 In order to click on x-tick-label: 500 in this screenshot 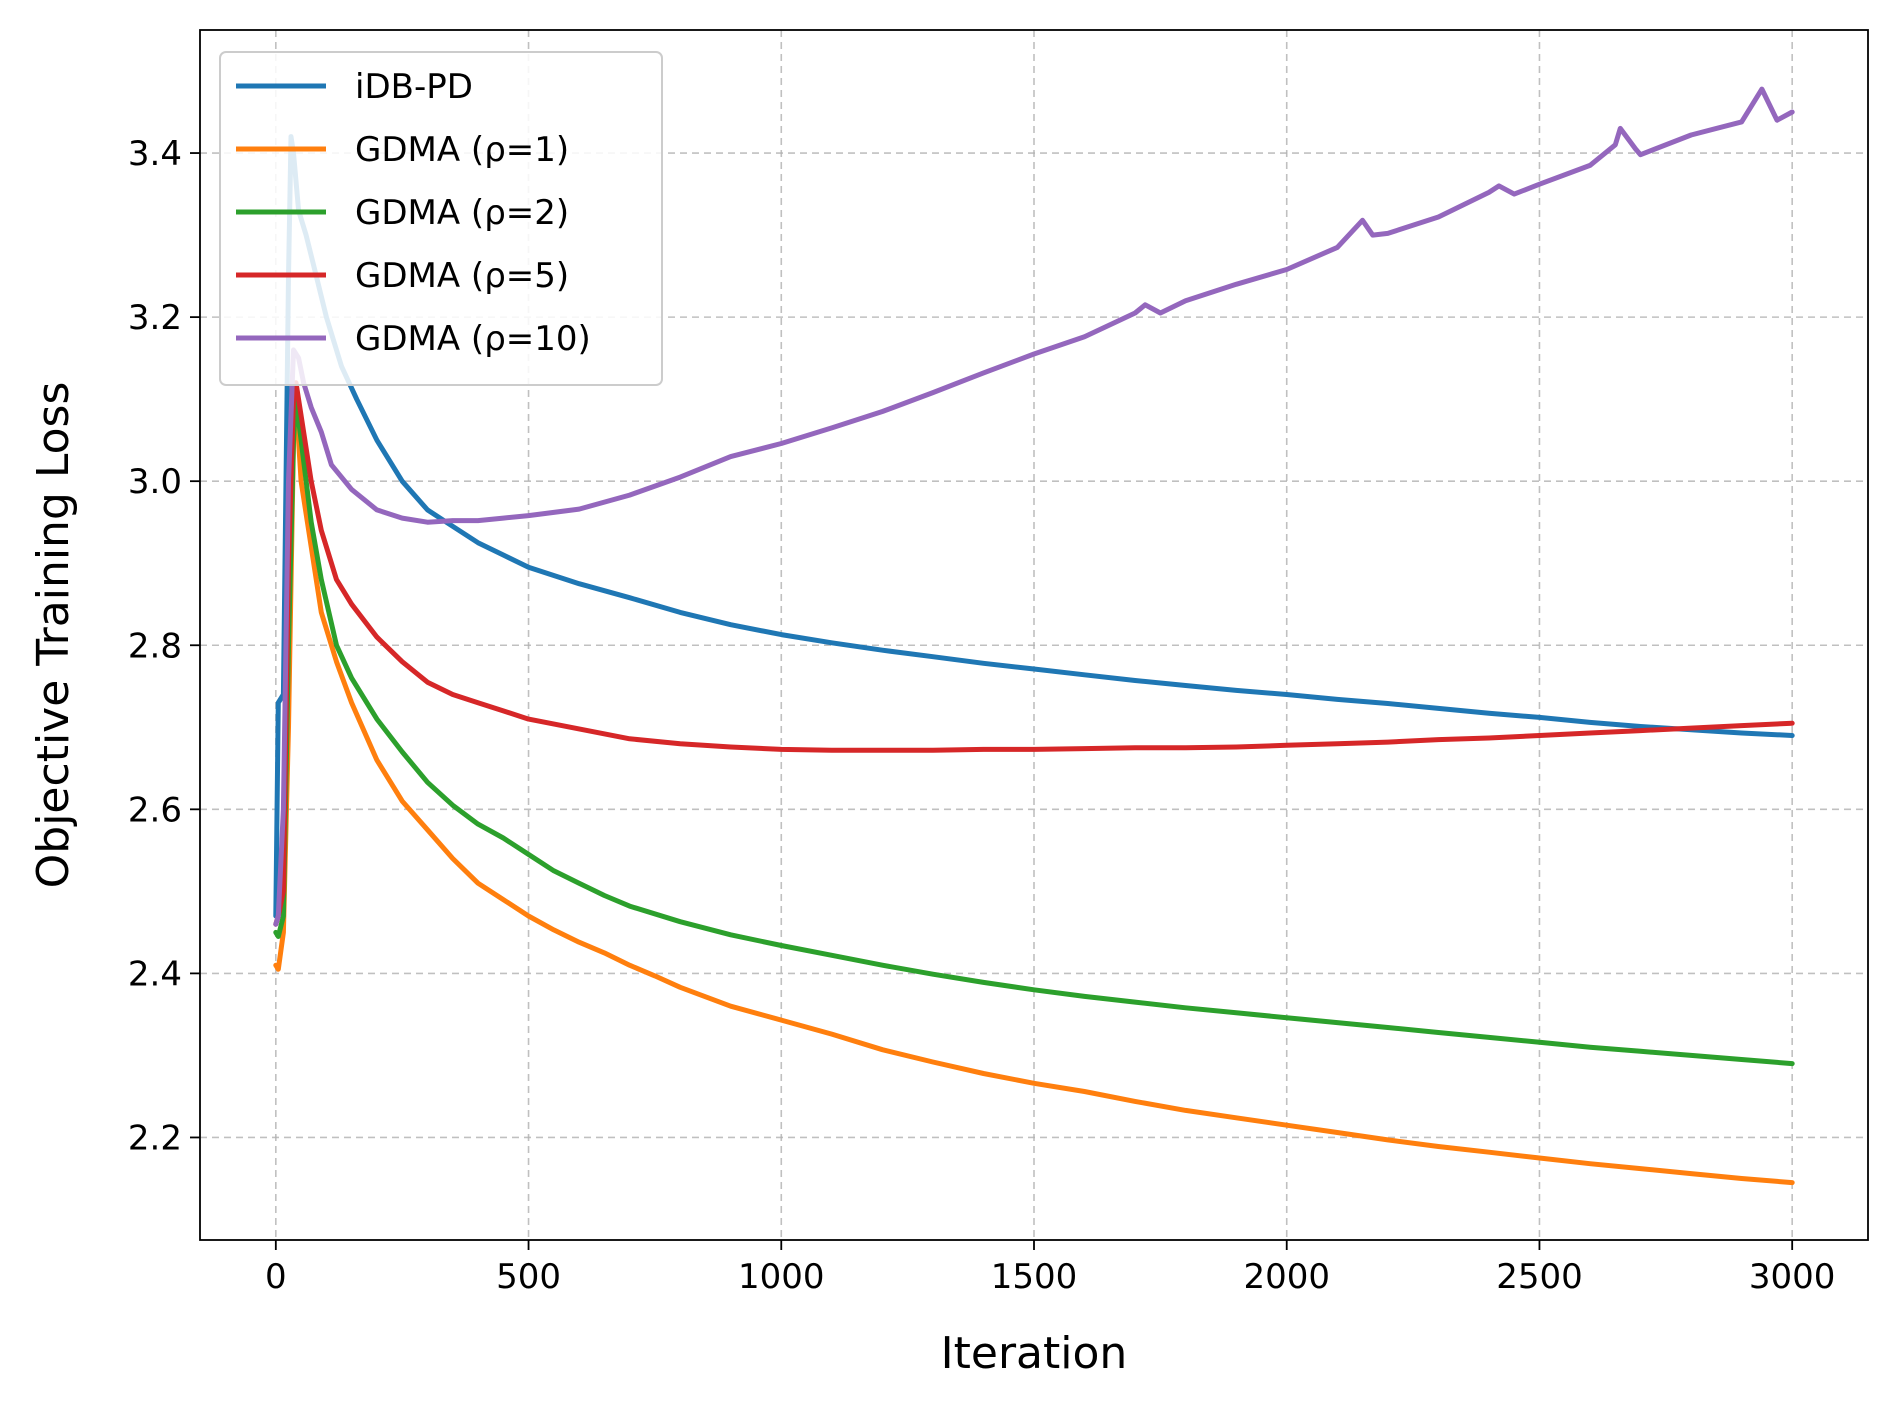, I will do `click(528, 1277)`.